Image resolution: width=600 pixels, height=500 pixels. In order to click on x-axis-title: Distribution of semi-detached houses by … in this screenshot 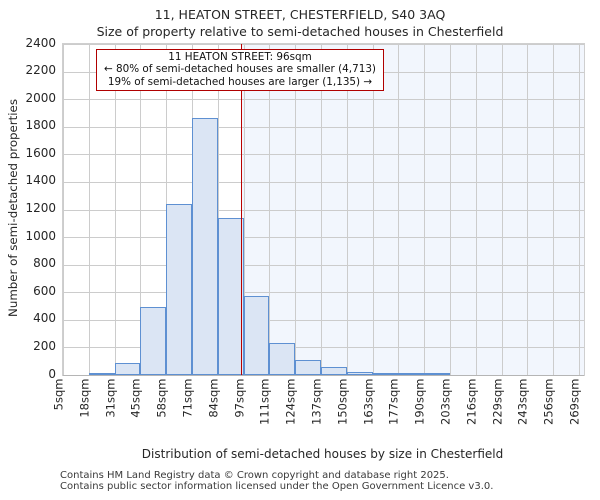, I will do `click(322, 454)`.